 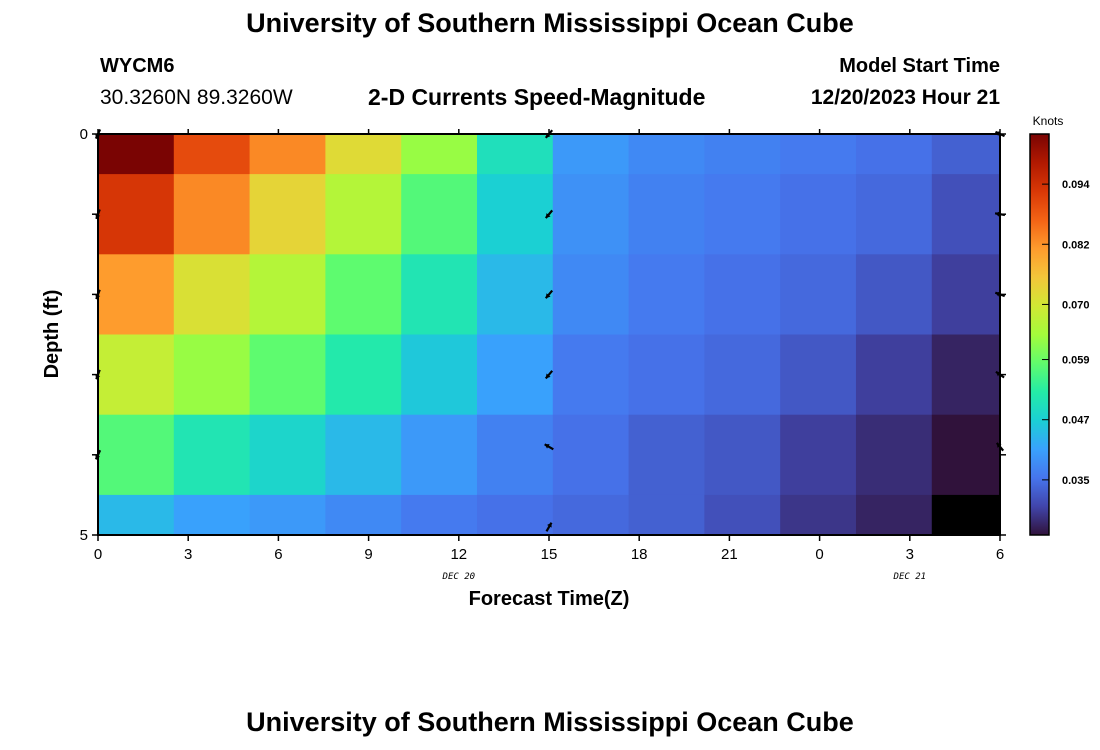 What do you see at coordinates (537, 97) in the screenshot?
I see `plot-title: 2-D Currents Speed-Magnitude` at bounding box center [537, 97].